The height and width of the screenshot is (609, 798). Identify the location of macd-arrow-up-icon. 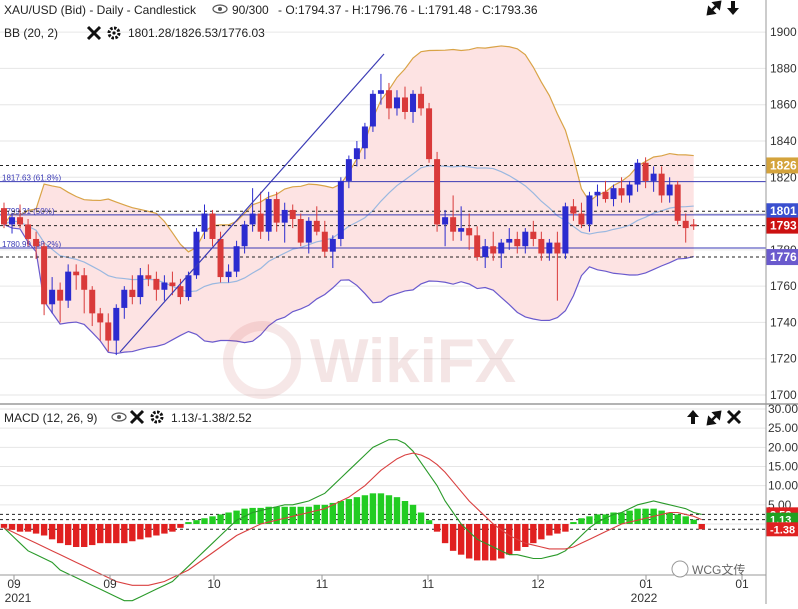
(693, 417).